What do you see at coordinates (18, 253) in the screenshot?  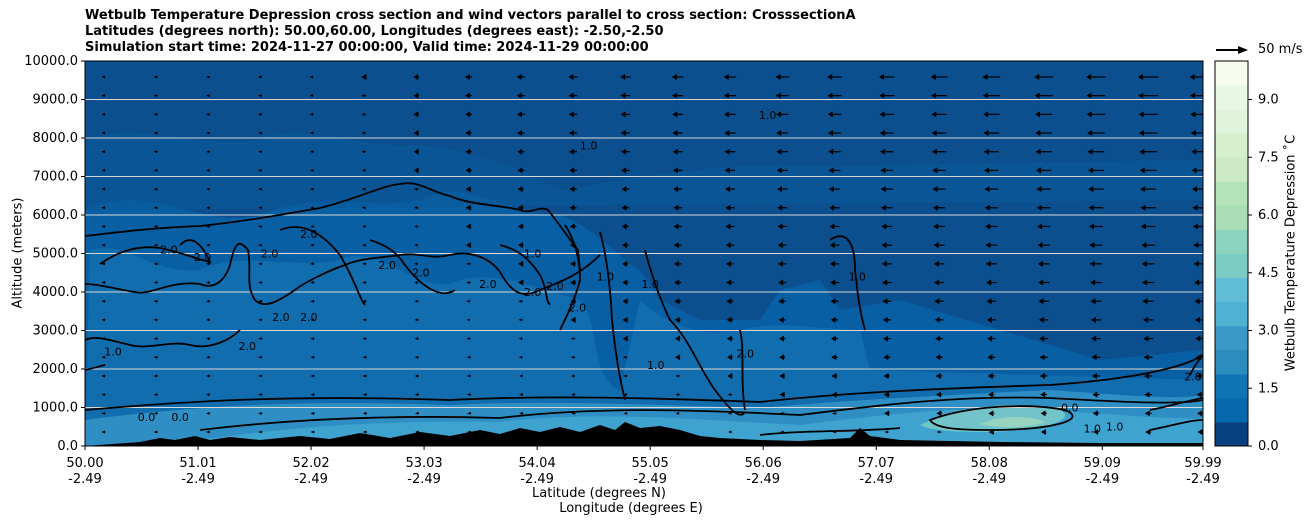 I see `y-axis-label: Altitude (meters)` at bounding box center [18, 253].